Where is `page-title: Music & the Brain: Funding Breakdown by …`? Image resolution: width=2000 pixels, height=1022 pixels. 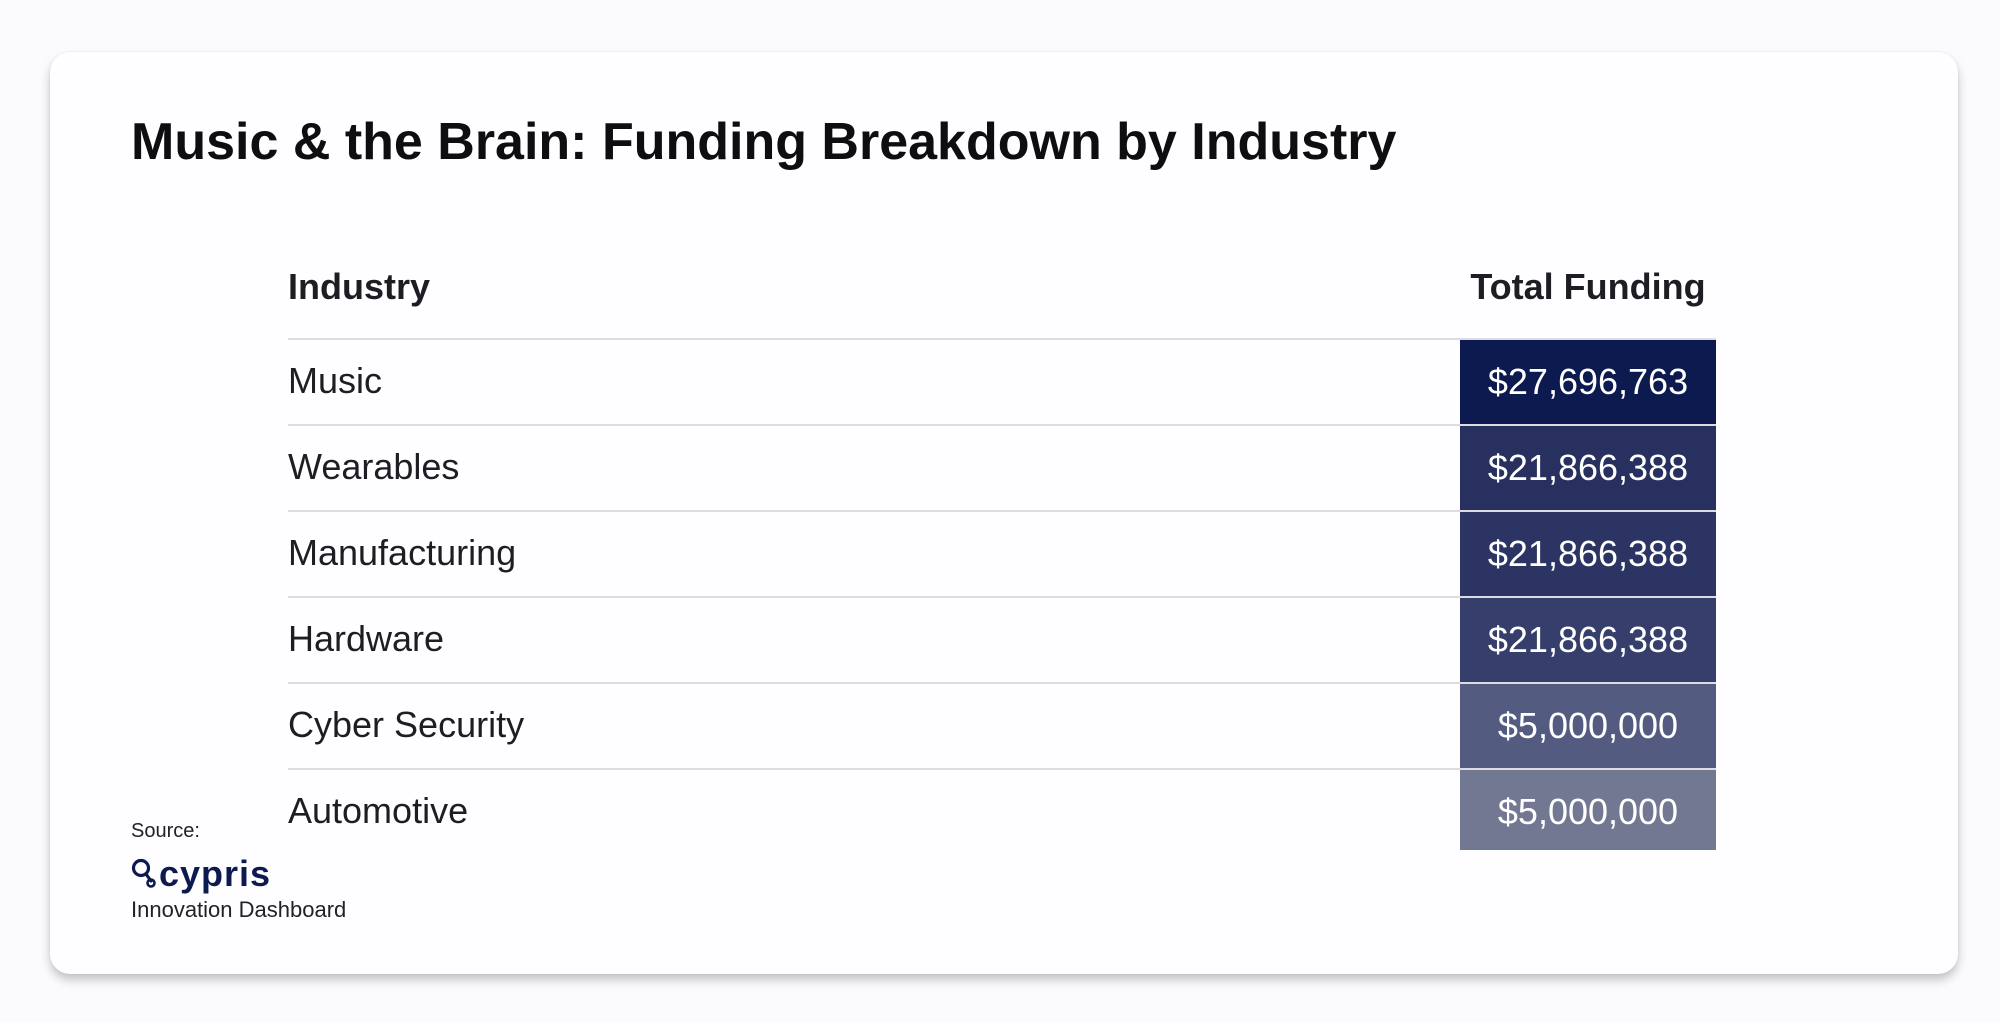 page-title: Music & the Brain: Funding Breakdown by … is located at coordinates (764, 142).